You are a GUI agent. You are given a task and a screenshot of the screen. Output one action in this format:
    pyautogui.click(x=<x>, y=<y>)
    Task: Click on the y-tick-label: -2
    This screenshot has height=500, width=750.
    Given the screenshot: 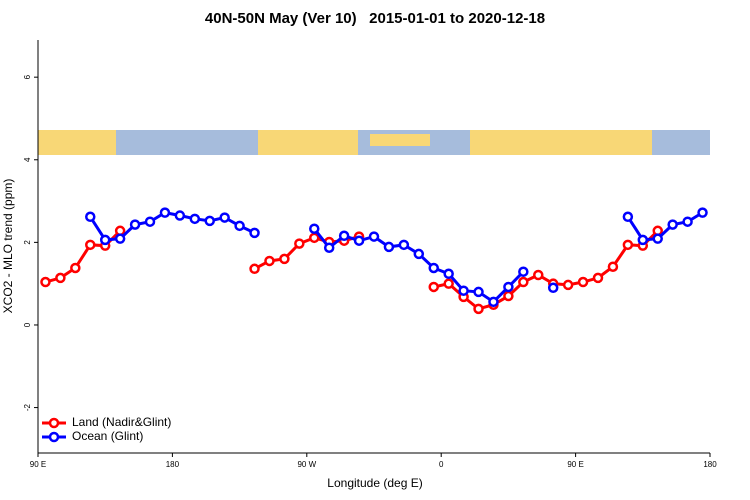 What is the action you would take?
    pyautogui.click(x=27, y=407)
    